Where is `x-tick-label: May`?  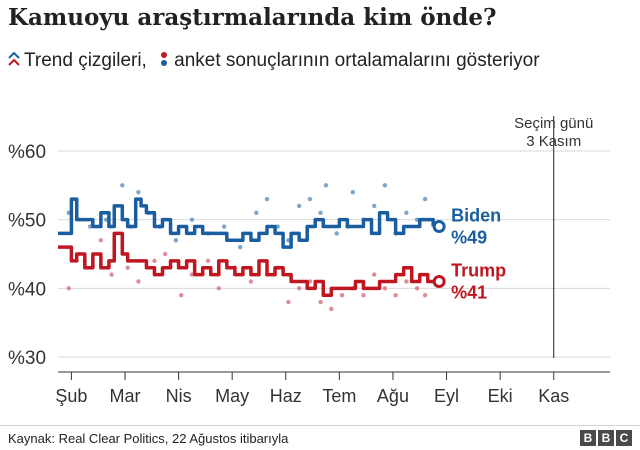 x-tick-label: May is located at coordinates (232, 396).